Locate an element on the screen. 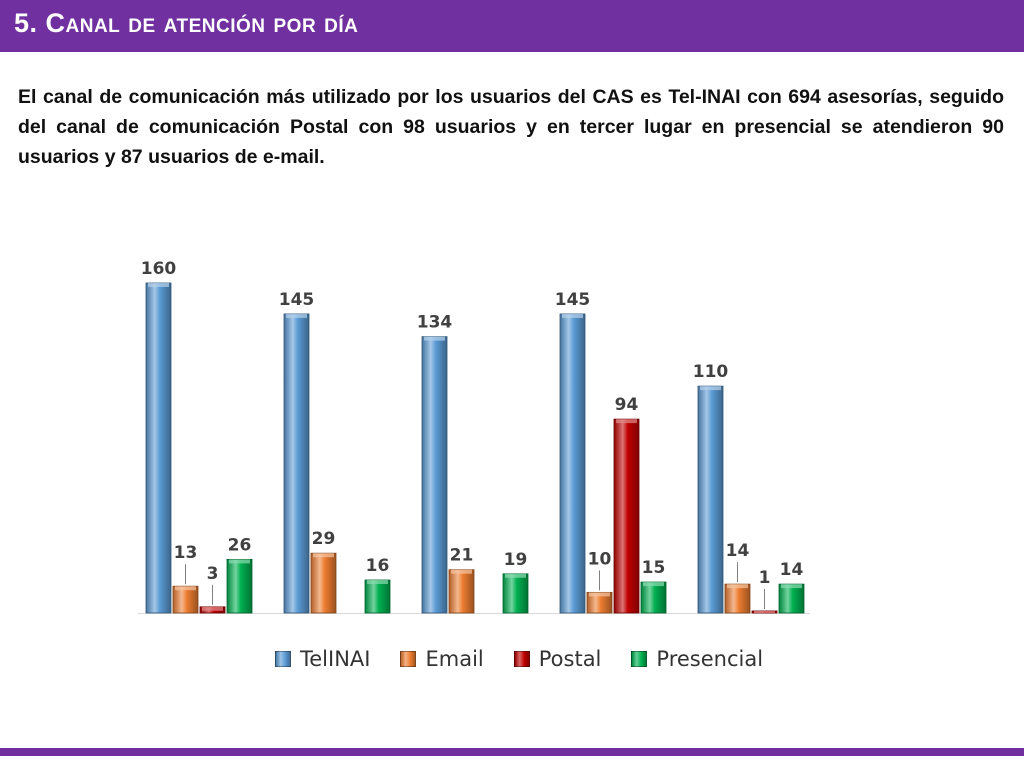  legend-label-email: Email is located at coordinates (454, 659).